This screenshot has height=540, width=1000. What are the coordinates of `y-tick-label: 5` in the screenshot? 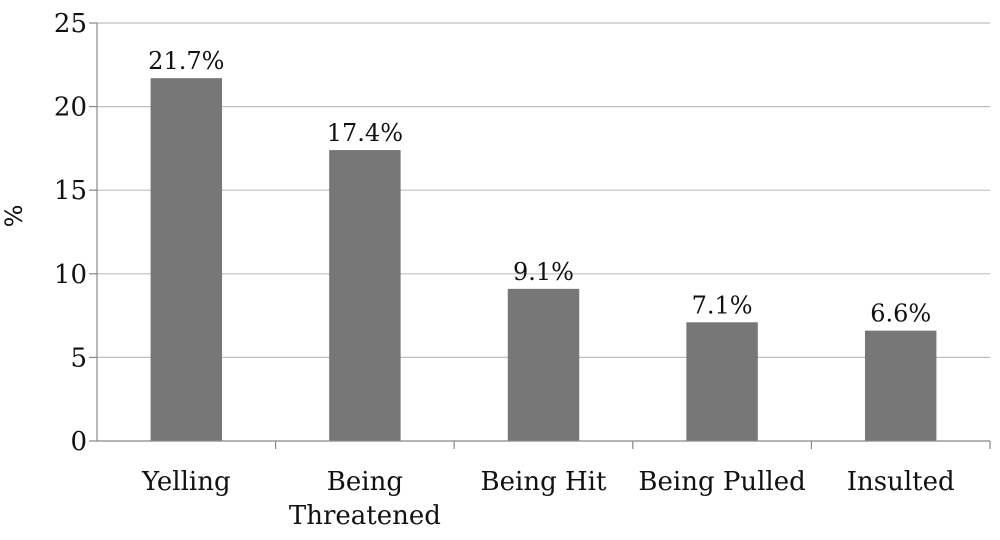 It's located at (78, 358).